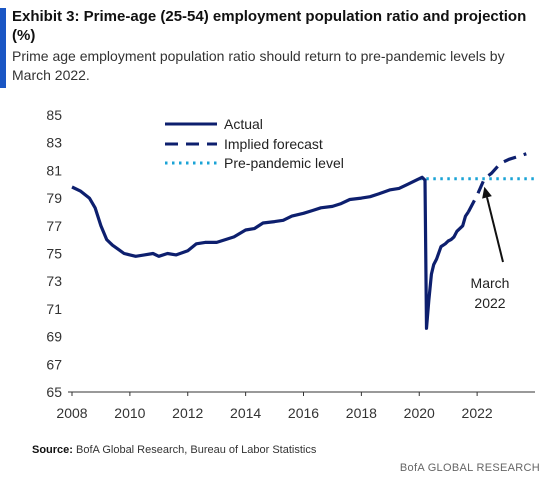  What do you see at coordinates (54, 281) in the screenshot?
I see `y-tick-label: 73` at bounding box center [54, 281].